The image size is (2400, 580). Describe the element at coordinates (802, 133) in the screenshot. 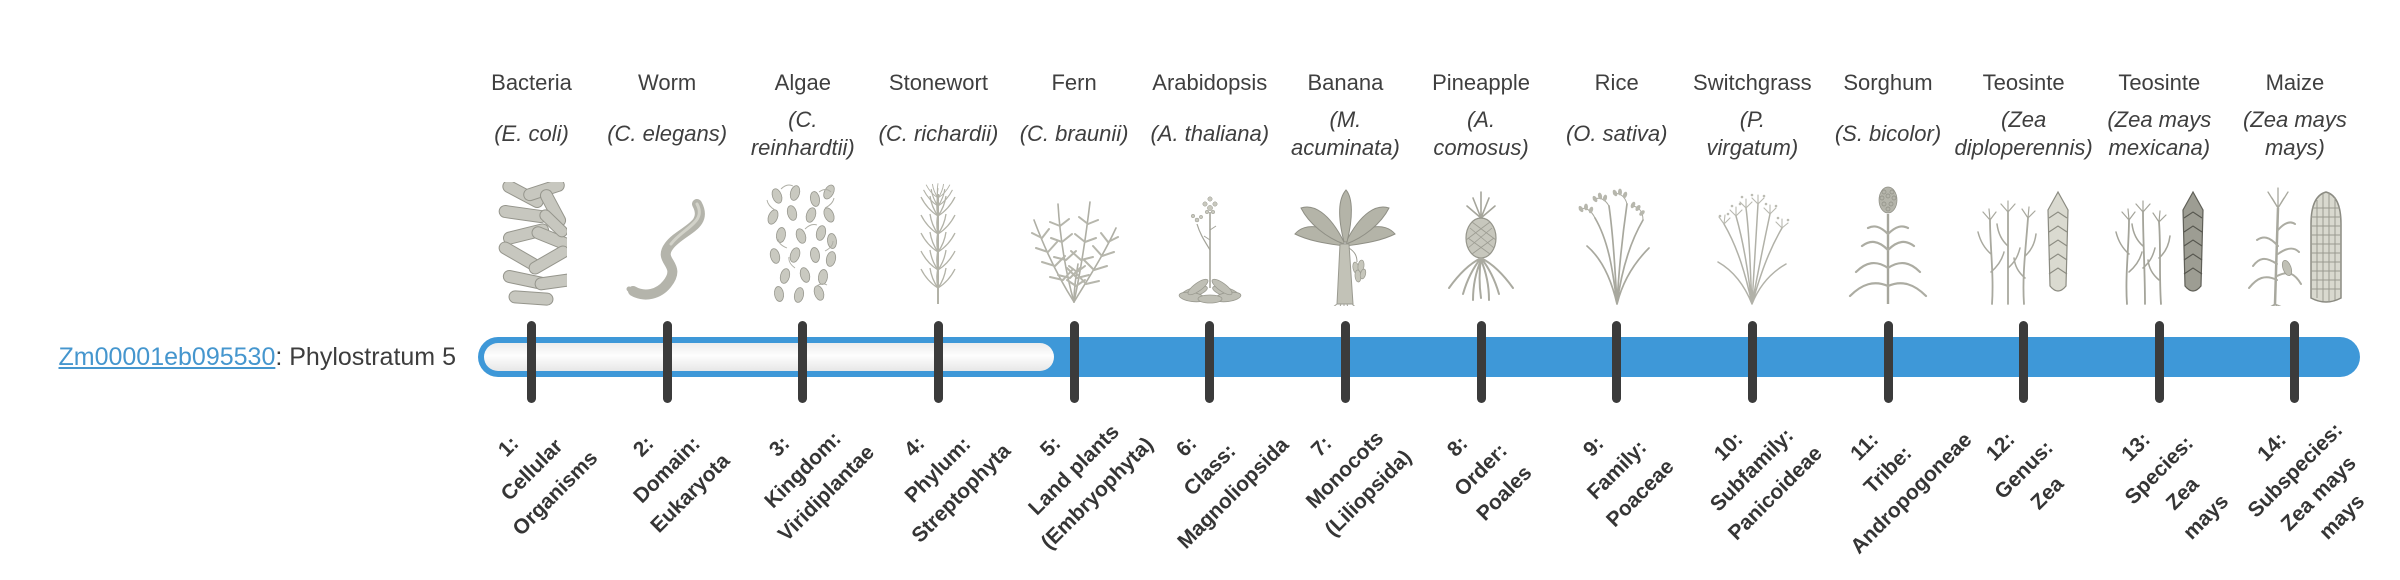

I see `organism-species: (C. reinhardtii)` at that location.